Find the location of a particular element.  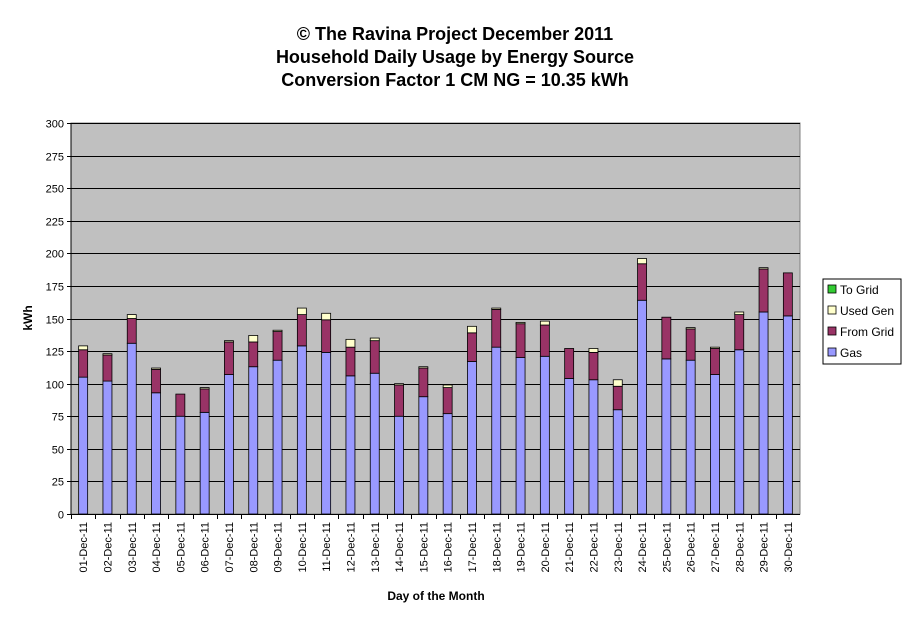

y-tick-label: 0 is located at coordinates (61, 516).